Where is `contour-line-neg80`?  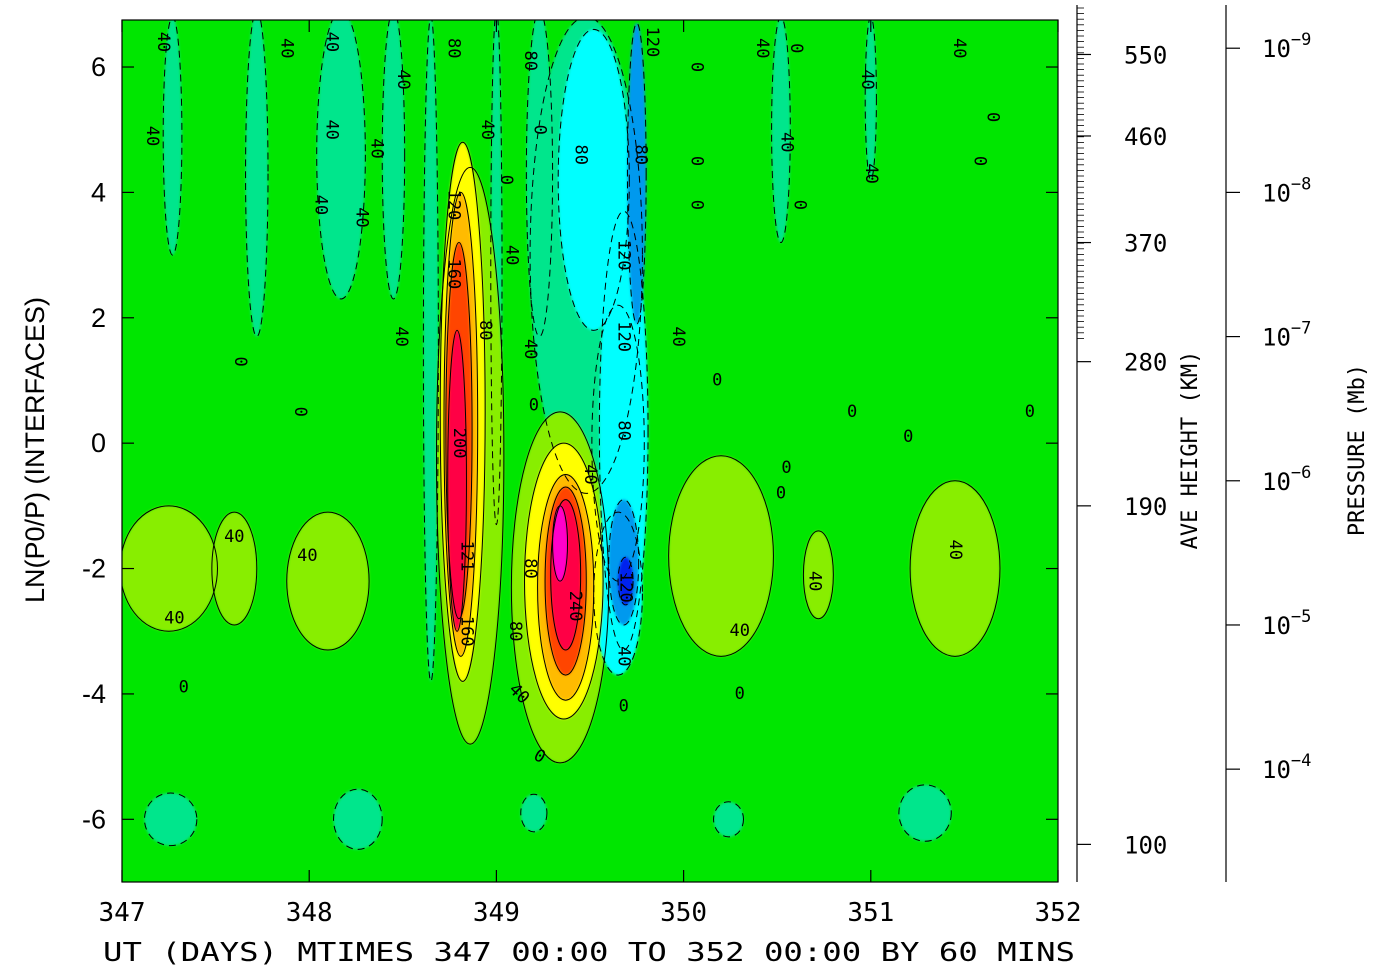
contour-line-neg80 is located at coordinates (623, 430).